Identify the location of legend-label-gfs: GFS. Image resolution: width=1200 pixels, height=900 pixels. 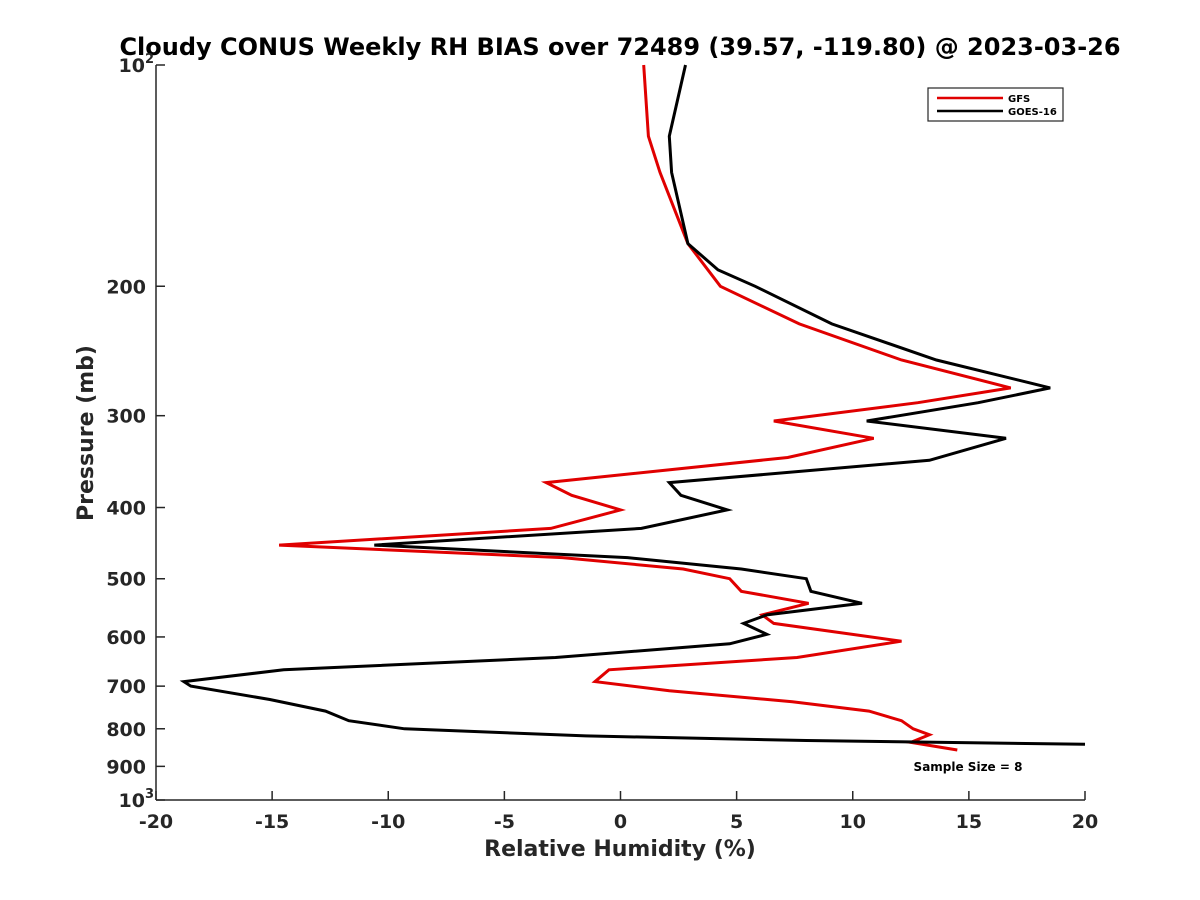
(1019, 99).